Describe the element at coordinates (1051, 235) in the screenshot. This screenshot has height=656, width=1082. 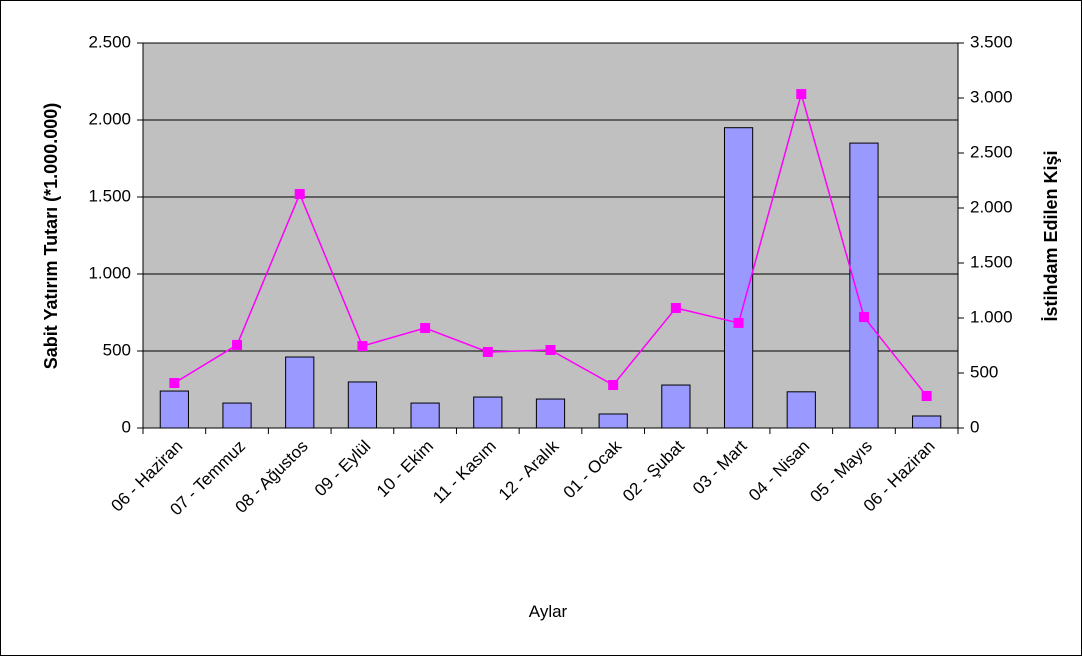
I see `y2-axis-title: İstihdam Edilen Kişi` at that location.